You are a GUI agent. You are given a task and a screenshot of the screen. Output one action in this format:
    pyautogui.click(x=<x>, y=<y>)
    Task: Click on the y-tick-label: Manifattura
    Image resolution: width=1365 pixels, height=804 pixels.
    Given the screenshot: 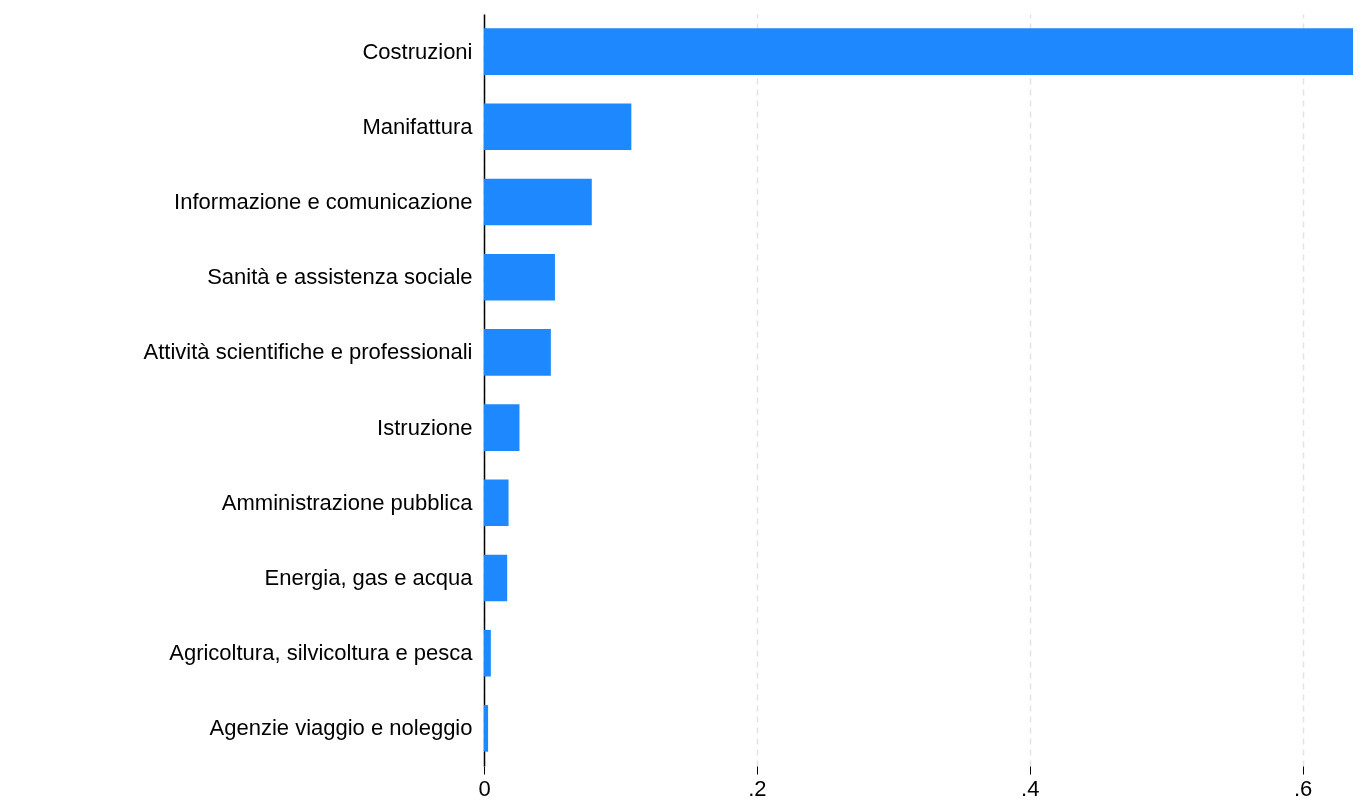 What is the action you would take?
    pyautogui.click(x=418, y=126)
    